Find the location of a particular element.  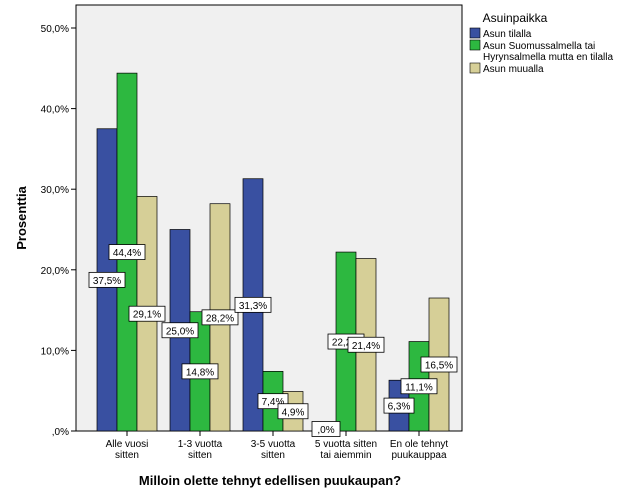

y-axis-title: Prosenttia is located at coordinates (21, 217).